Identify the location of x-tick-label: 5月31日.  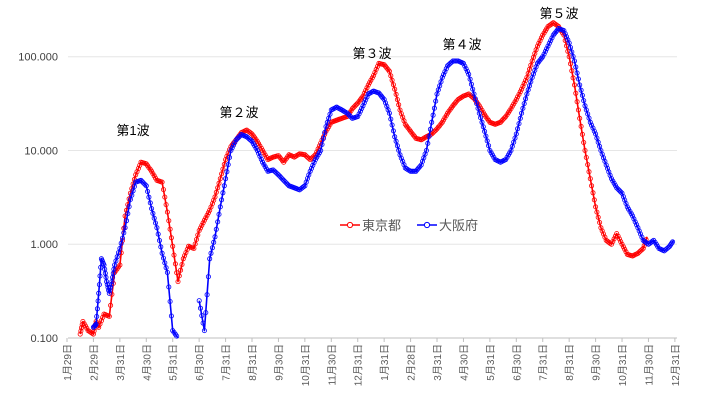
(491, 362).